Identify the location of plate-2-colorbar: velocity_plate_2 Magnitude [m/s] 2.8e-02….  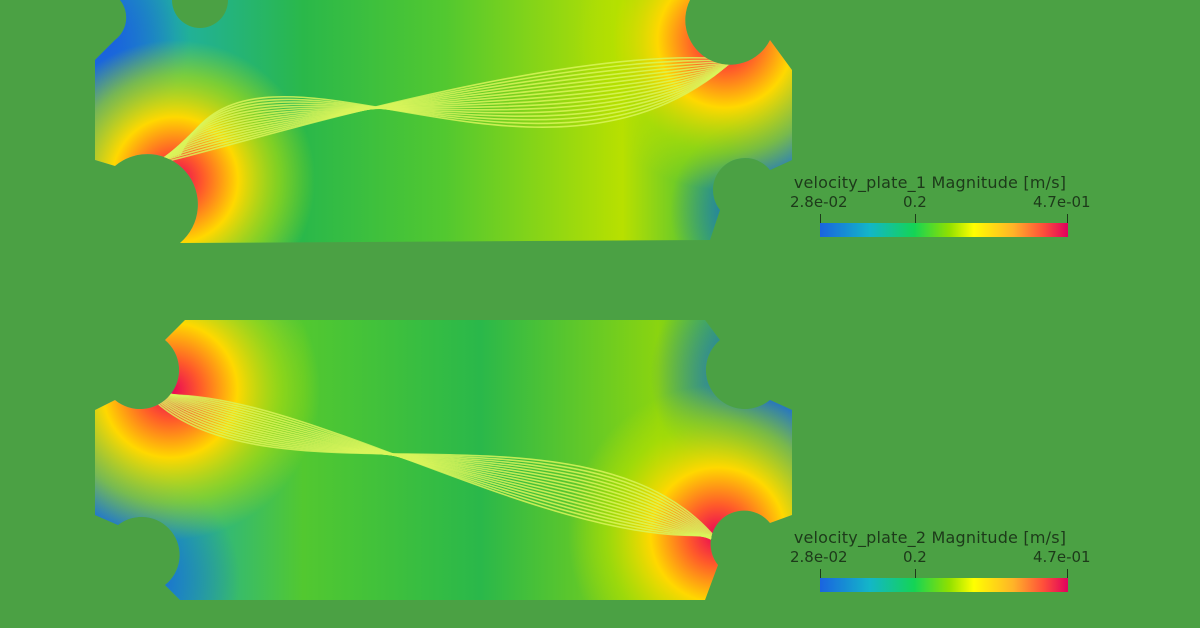
(935, 568).